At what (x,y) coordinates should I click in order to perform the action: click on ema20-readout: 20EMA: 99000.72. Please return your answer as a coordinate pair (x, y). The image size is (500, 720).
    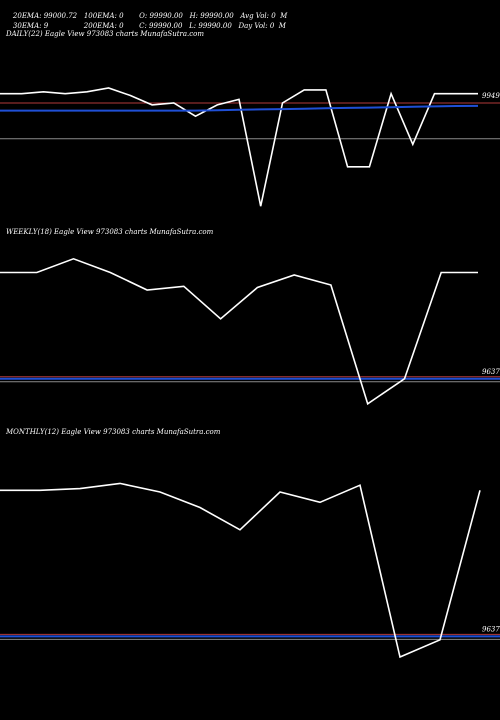
    Looking at the image, I should click on (45, 16).